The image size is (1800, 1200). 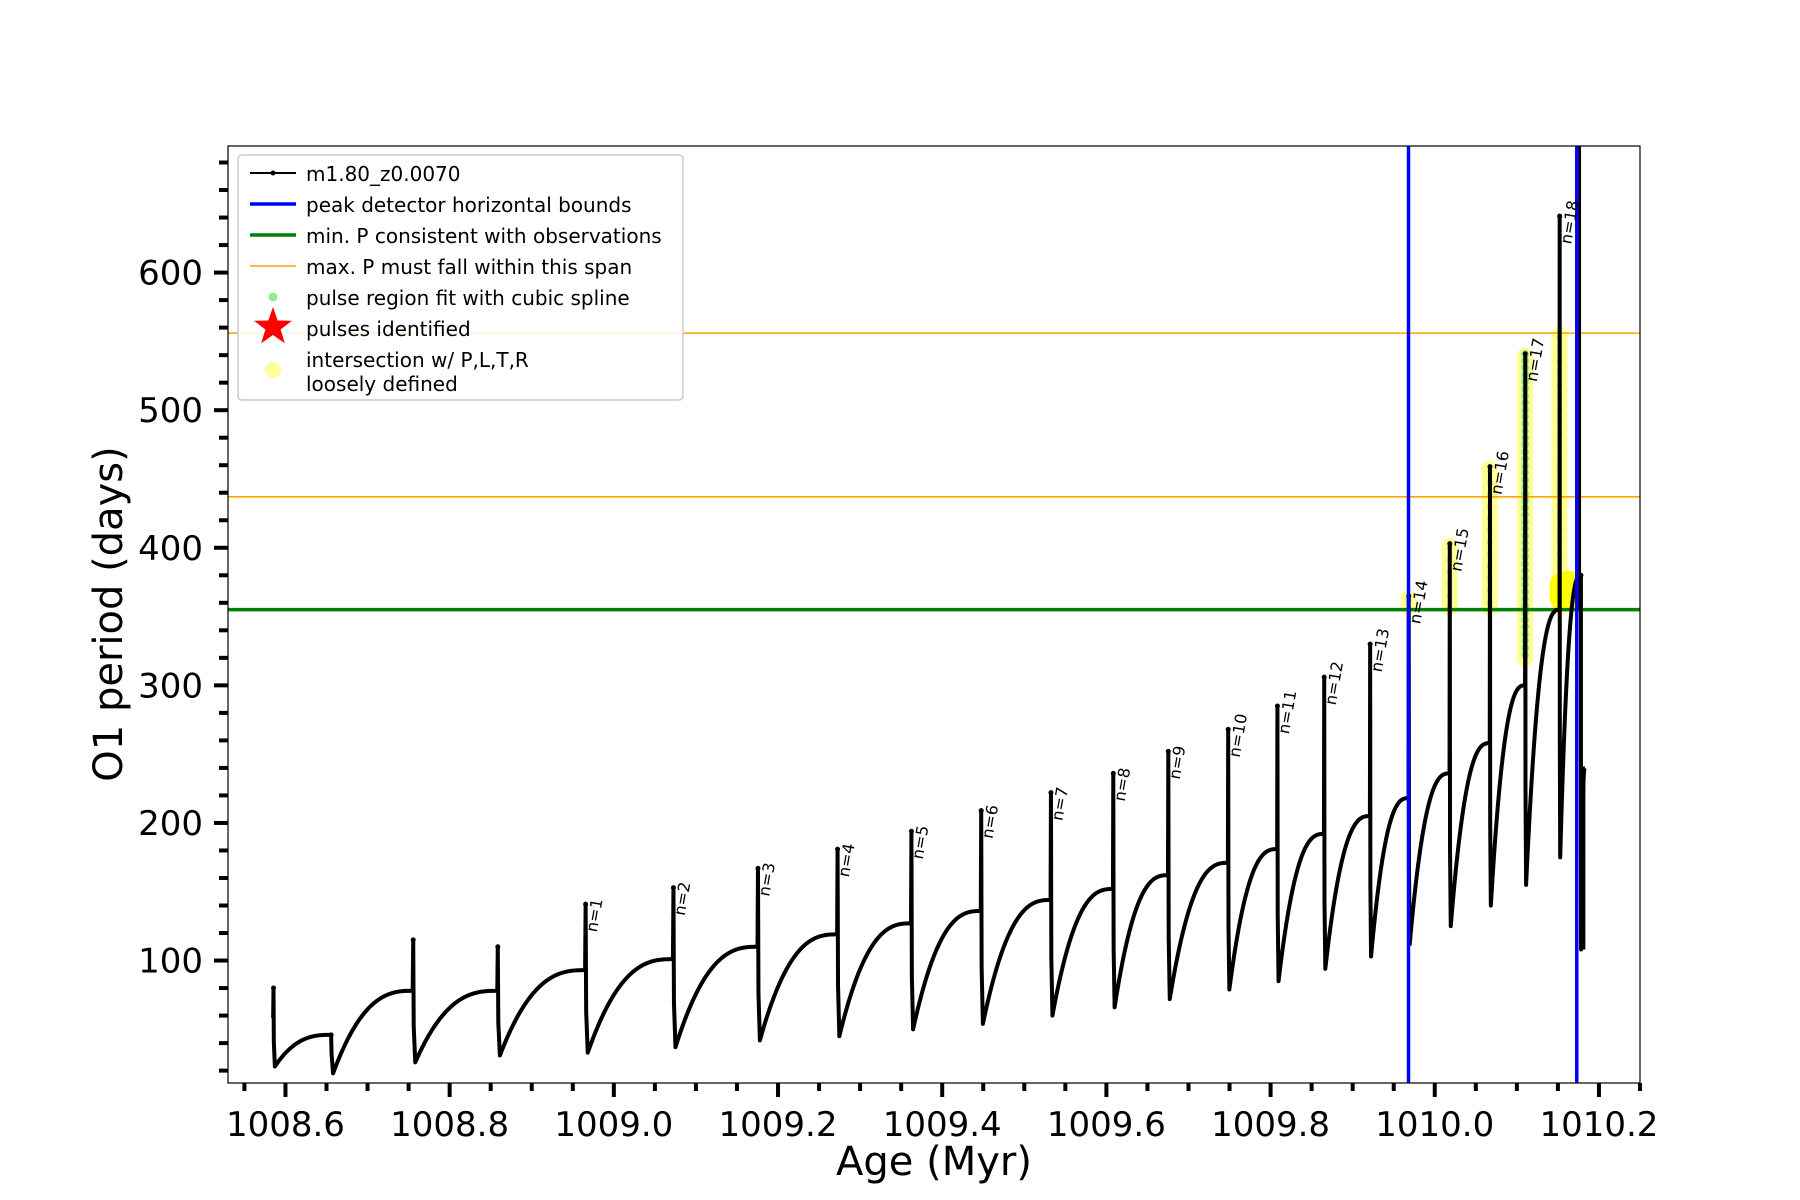 I want to click on legend-label: min. P consistent with observations, so click(x=484, y=236).